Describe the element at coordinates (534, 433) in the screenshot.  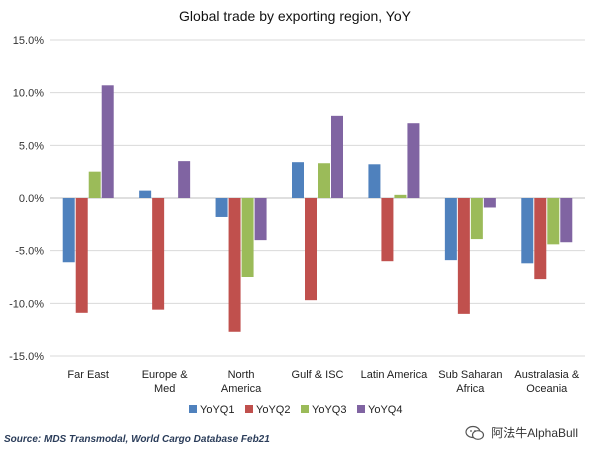
I see `watermark-label: 阿法牛AlphaBull` at that location.